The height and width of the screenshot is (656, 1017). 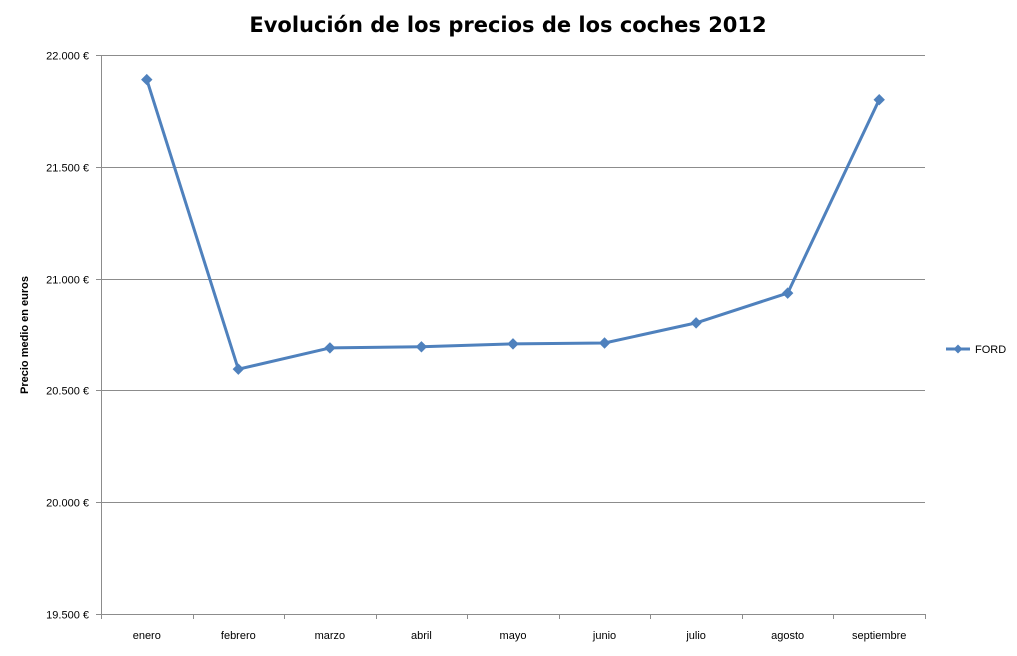 I want to click on legend: FORD, so click(x=976, y=350).